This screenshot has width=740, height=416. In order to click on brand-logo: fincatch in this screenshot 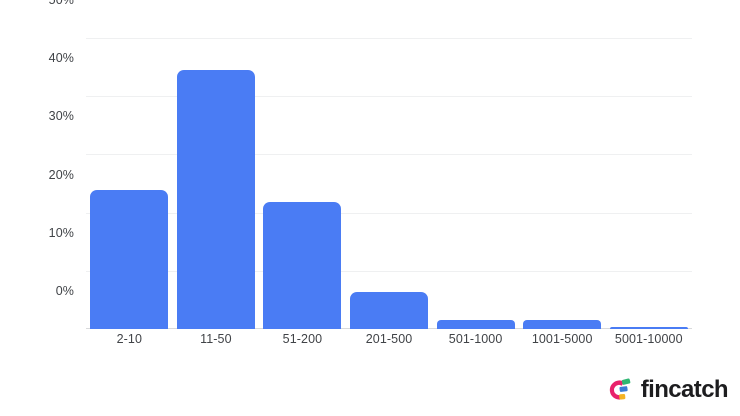, I will do `click(667, 390)`.